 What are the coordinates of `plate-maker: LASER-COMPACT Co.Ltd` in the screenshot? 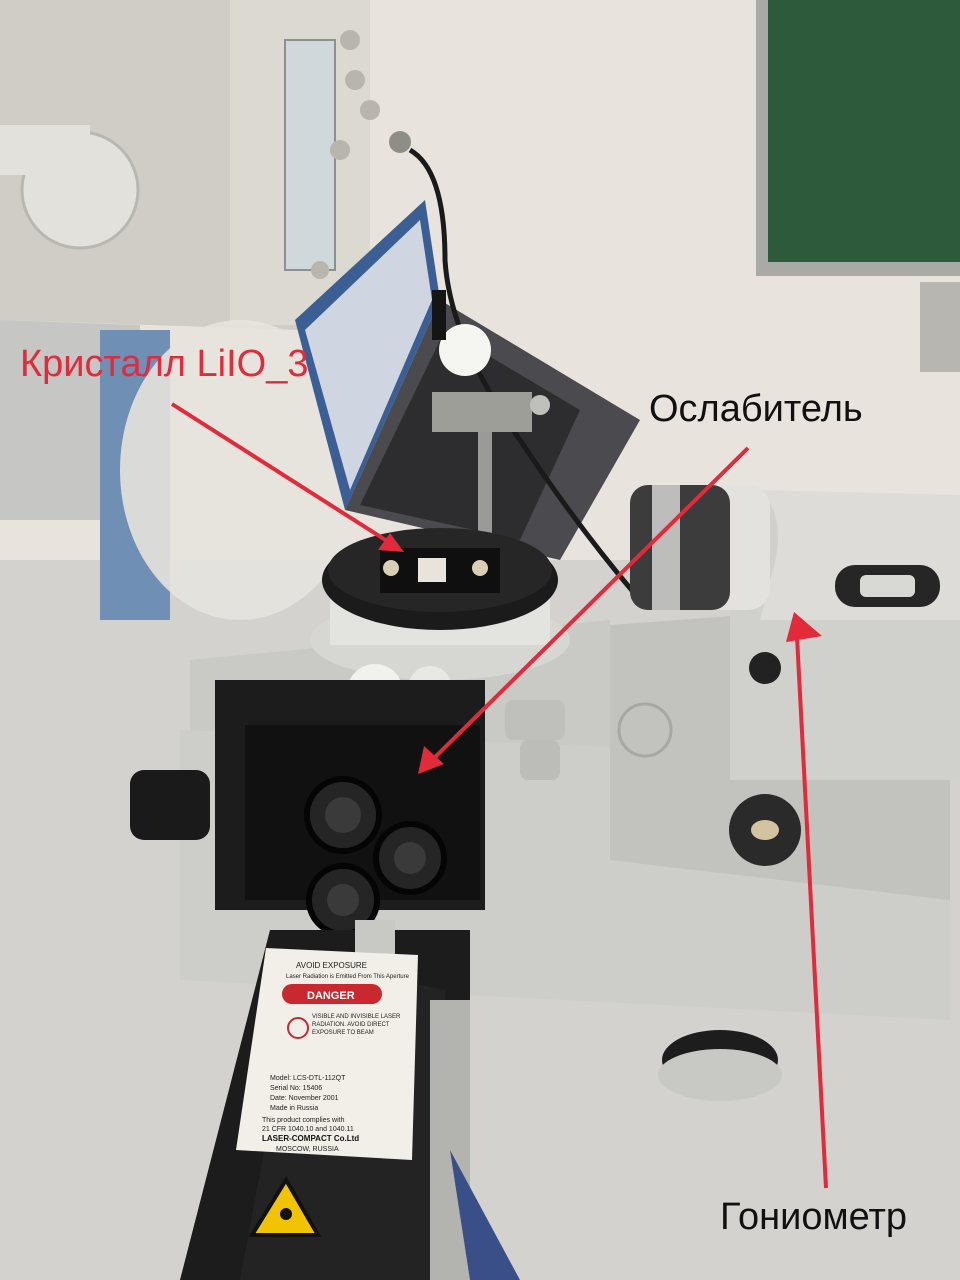 It's located at (310, 1138).